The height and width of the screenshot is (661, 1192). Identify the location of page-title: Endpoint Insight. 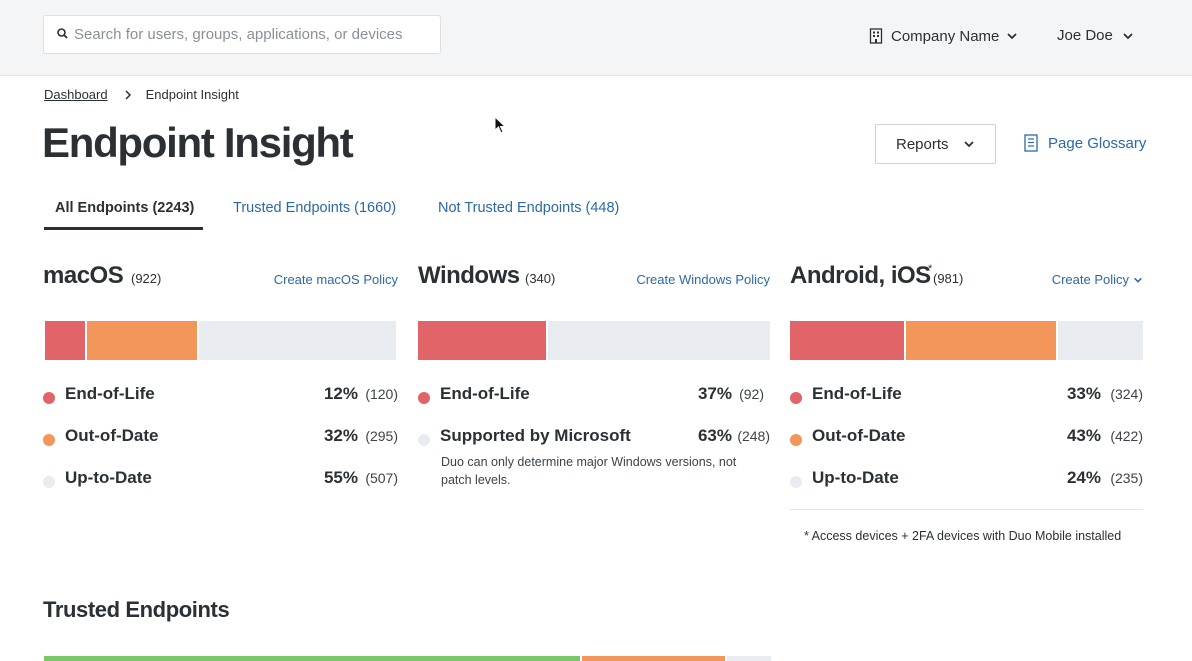
(198, 142).